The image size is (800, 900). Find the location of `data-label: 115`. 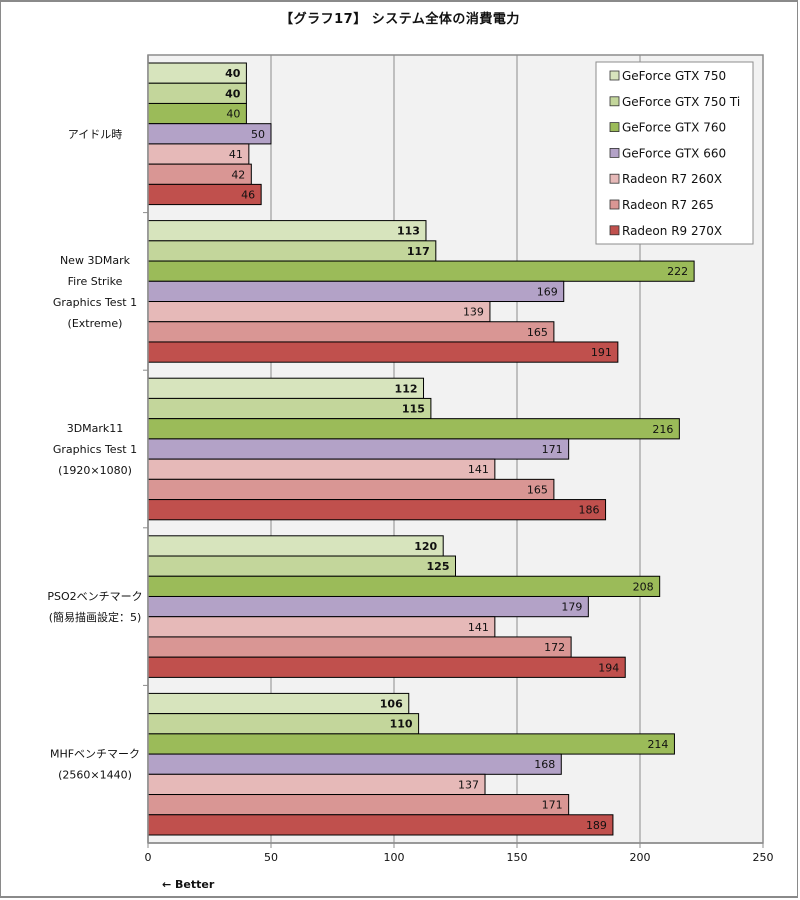

data-label: 115 is located at coordinates (413, 409).